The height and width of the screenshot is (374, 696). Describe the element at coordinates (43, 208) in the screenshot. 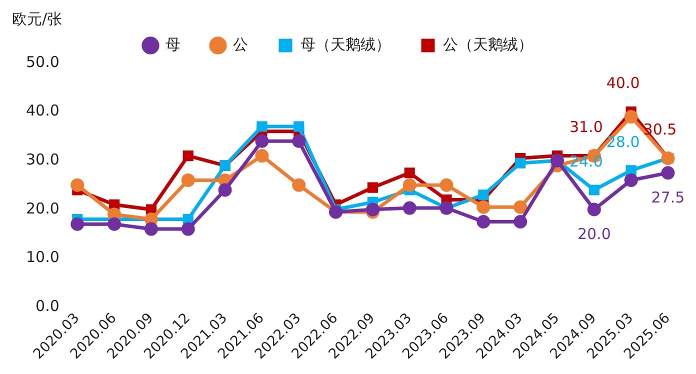

I see `y-tick-label: 20.0` at that location.